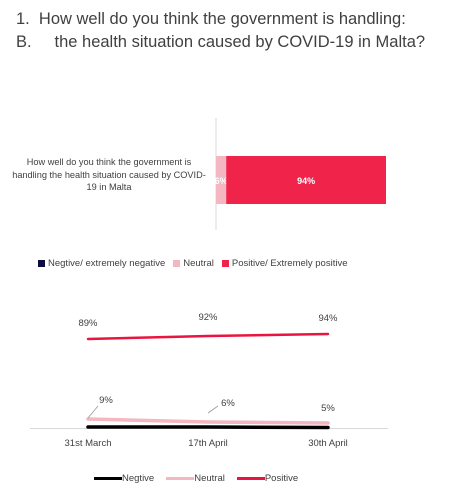  Describe the element at coordinates (41, 263) in the screenshot. I see `legend-swatch-negative` at that location.